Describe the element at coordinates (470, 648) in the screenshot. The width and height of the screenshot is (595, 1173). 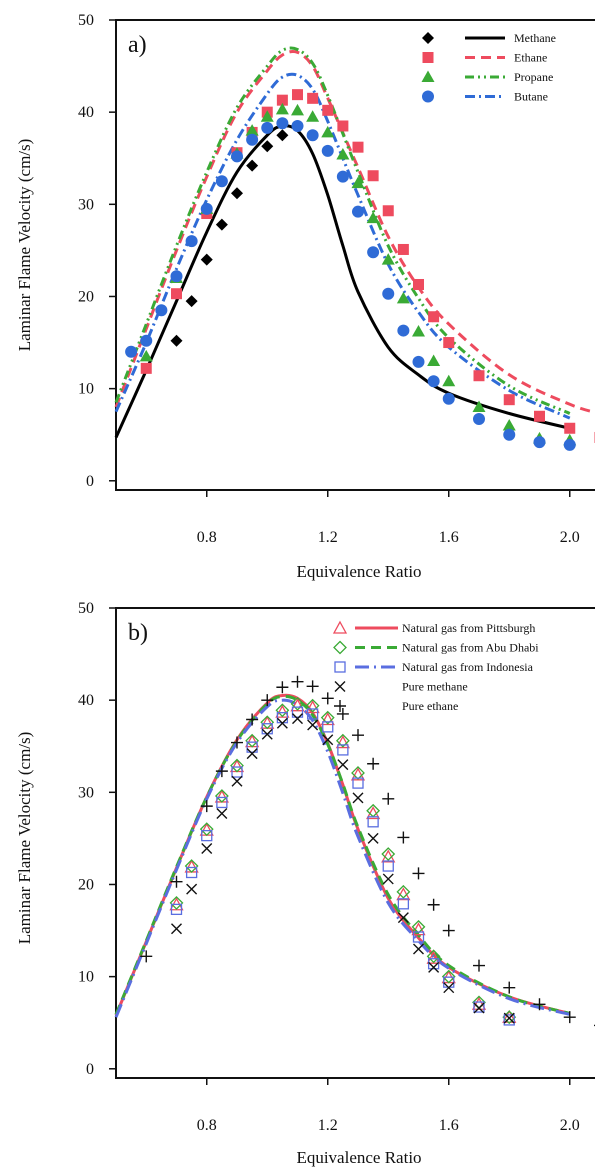
I see `legend-label-natural-gas-from-abu-dhabi: Natural gas from Abu Dhabi` at that location.